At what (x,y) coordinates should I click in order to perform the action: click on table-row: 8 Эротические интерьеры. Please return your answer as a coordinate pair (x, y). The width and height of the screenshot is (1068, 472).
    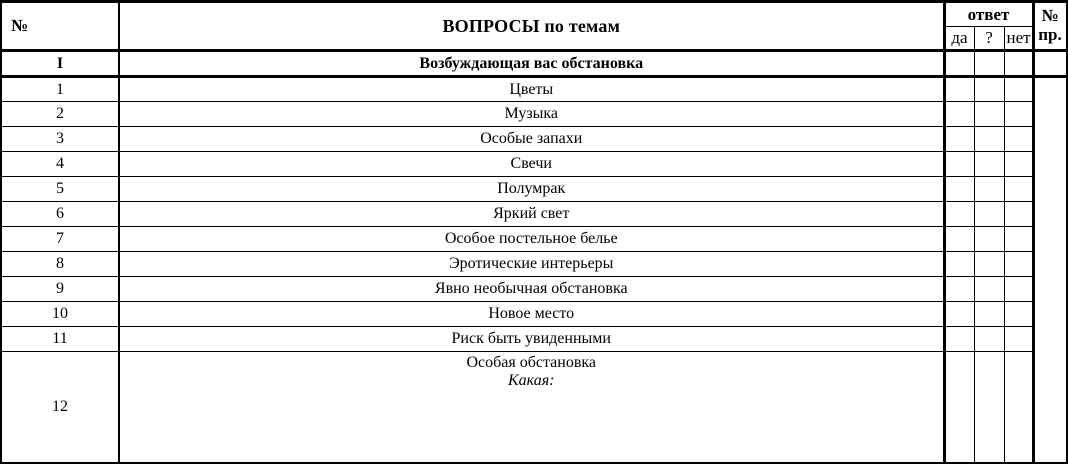
    Looking at the image, I should click on (533, 264).